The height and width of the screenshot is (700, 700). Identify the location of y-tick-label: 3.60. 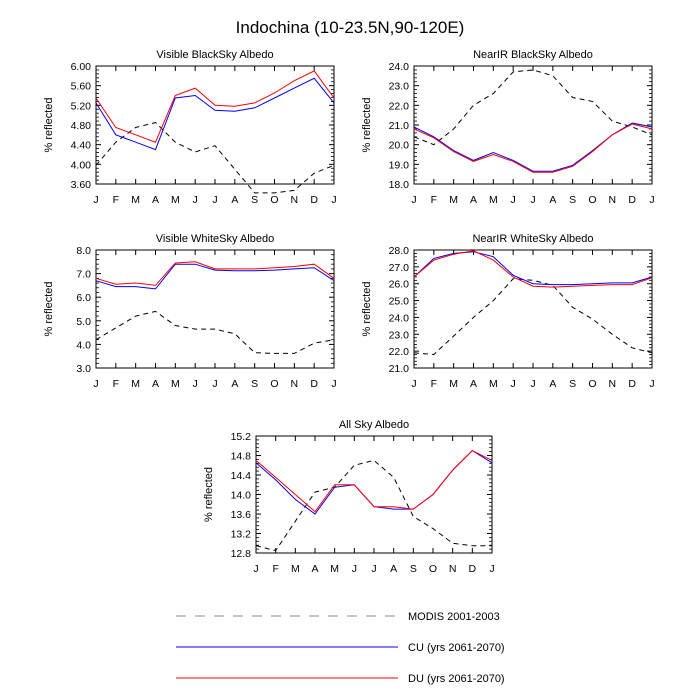
(81, 185).